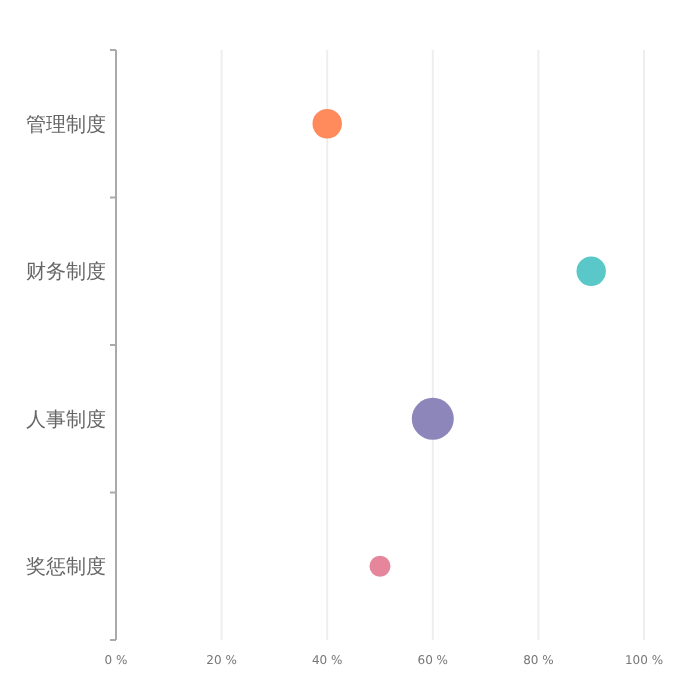  What do you see at coordinates (66, 567) in the screenshot?
I see `y-tick-label: 奖惩制度` at bounding box center [66, 567].